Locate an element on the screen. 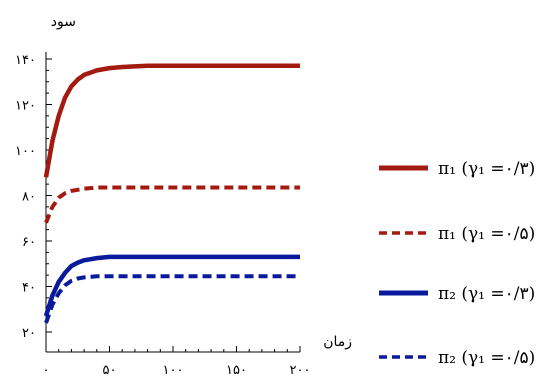 The image size is (536, 378). x-tick-label: ۵۰ is located at coordinates (110, 370).